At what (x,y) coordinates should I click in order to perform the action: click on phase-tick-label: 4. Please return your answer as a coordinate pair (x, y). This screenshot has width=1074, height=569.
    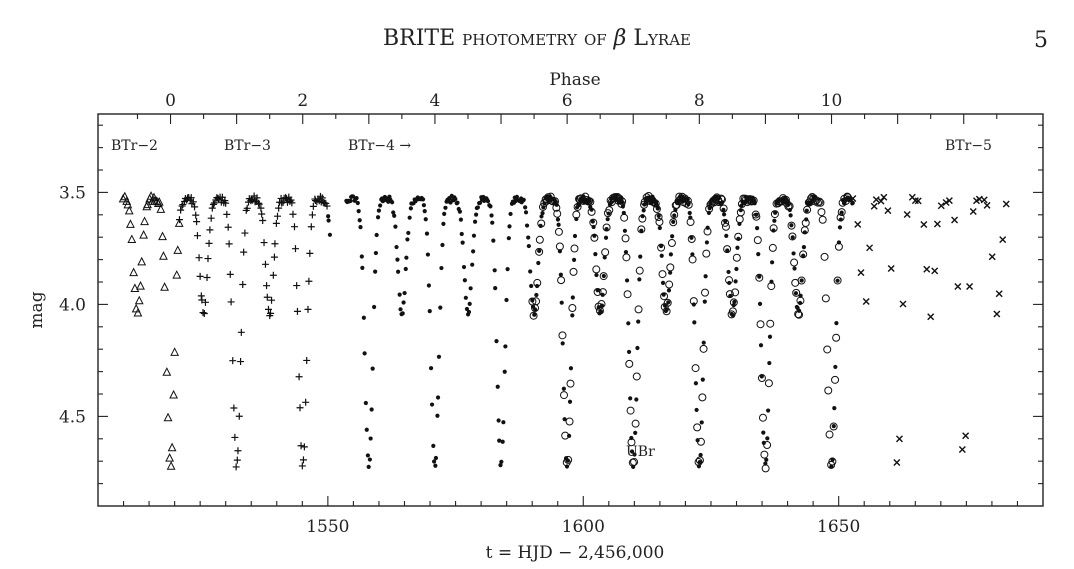
    Looking at the image, I should click on (435, 101).